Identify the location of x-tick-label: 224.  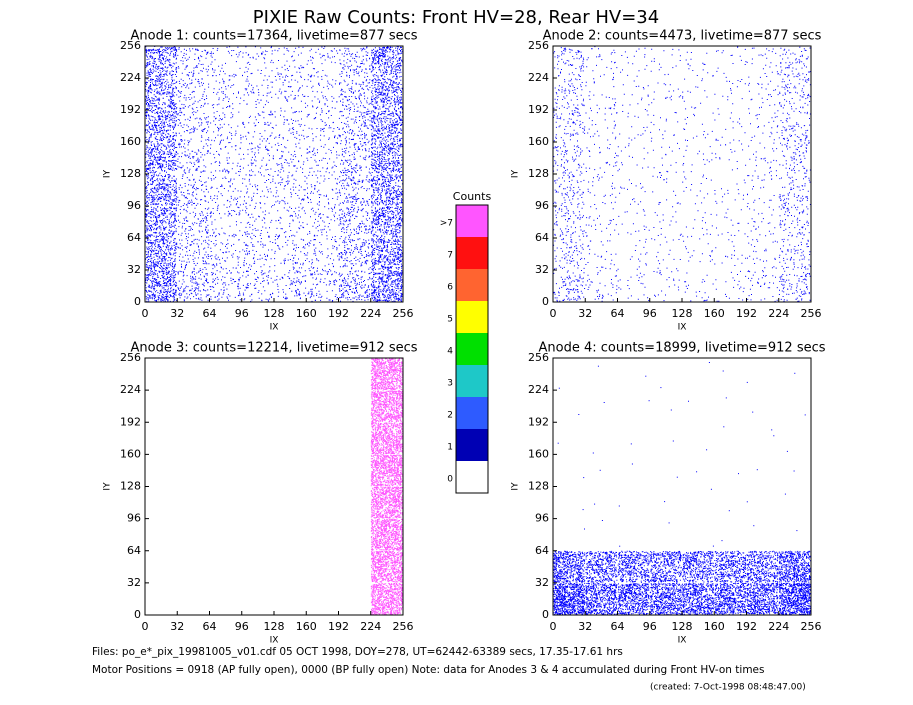
(778, 626).